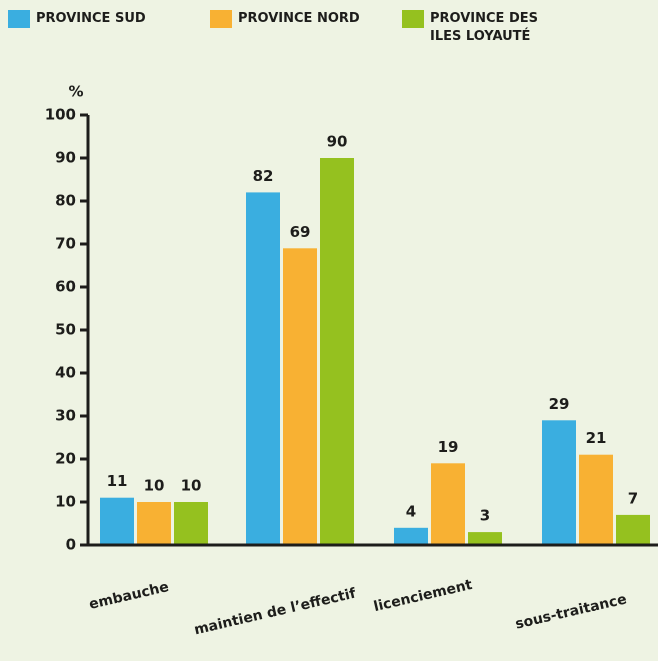 The width and height of the screenshot is (658, 661). Describe the element at coordinates (75, 92) in the screenshot. I see `y-axis-label: %` at that location.